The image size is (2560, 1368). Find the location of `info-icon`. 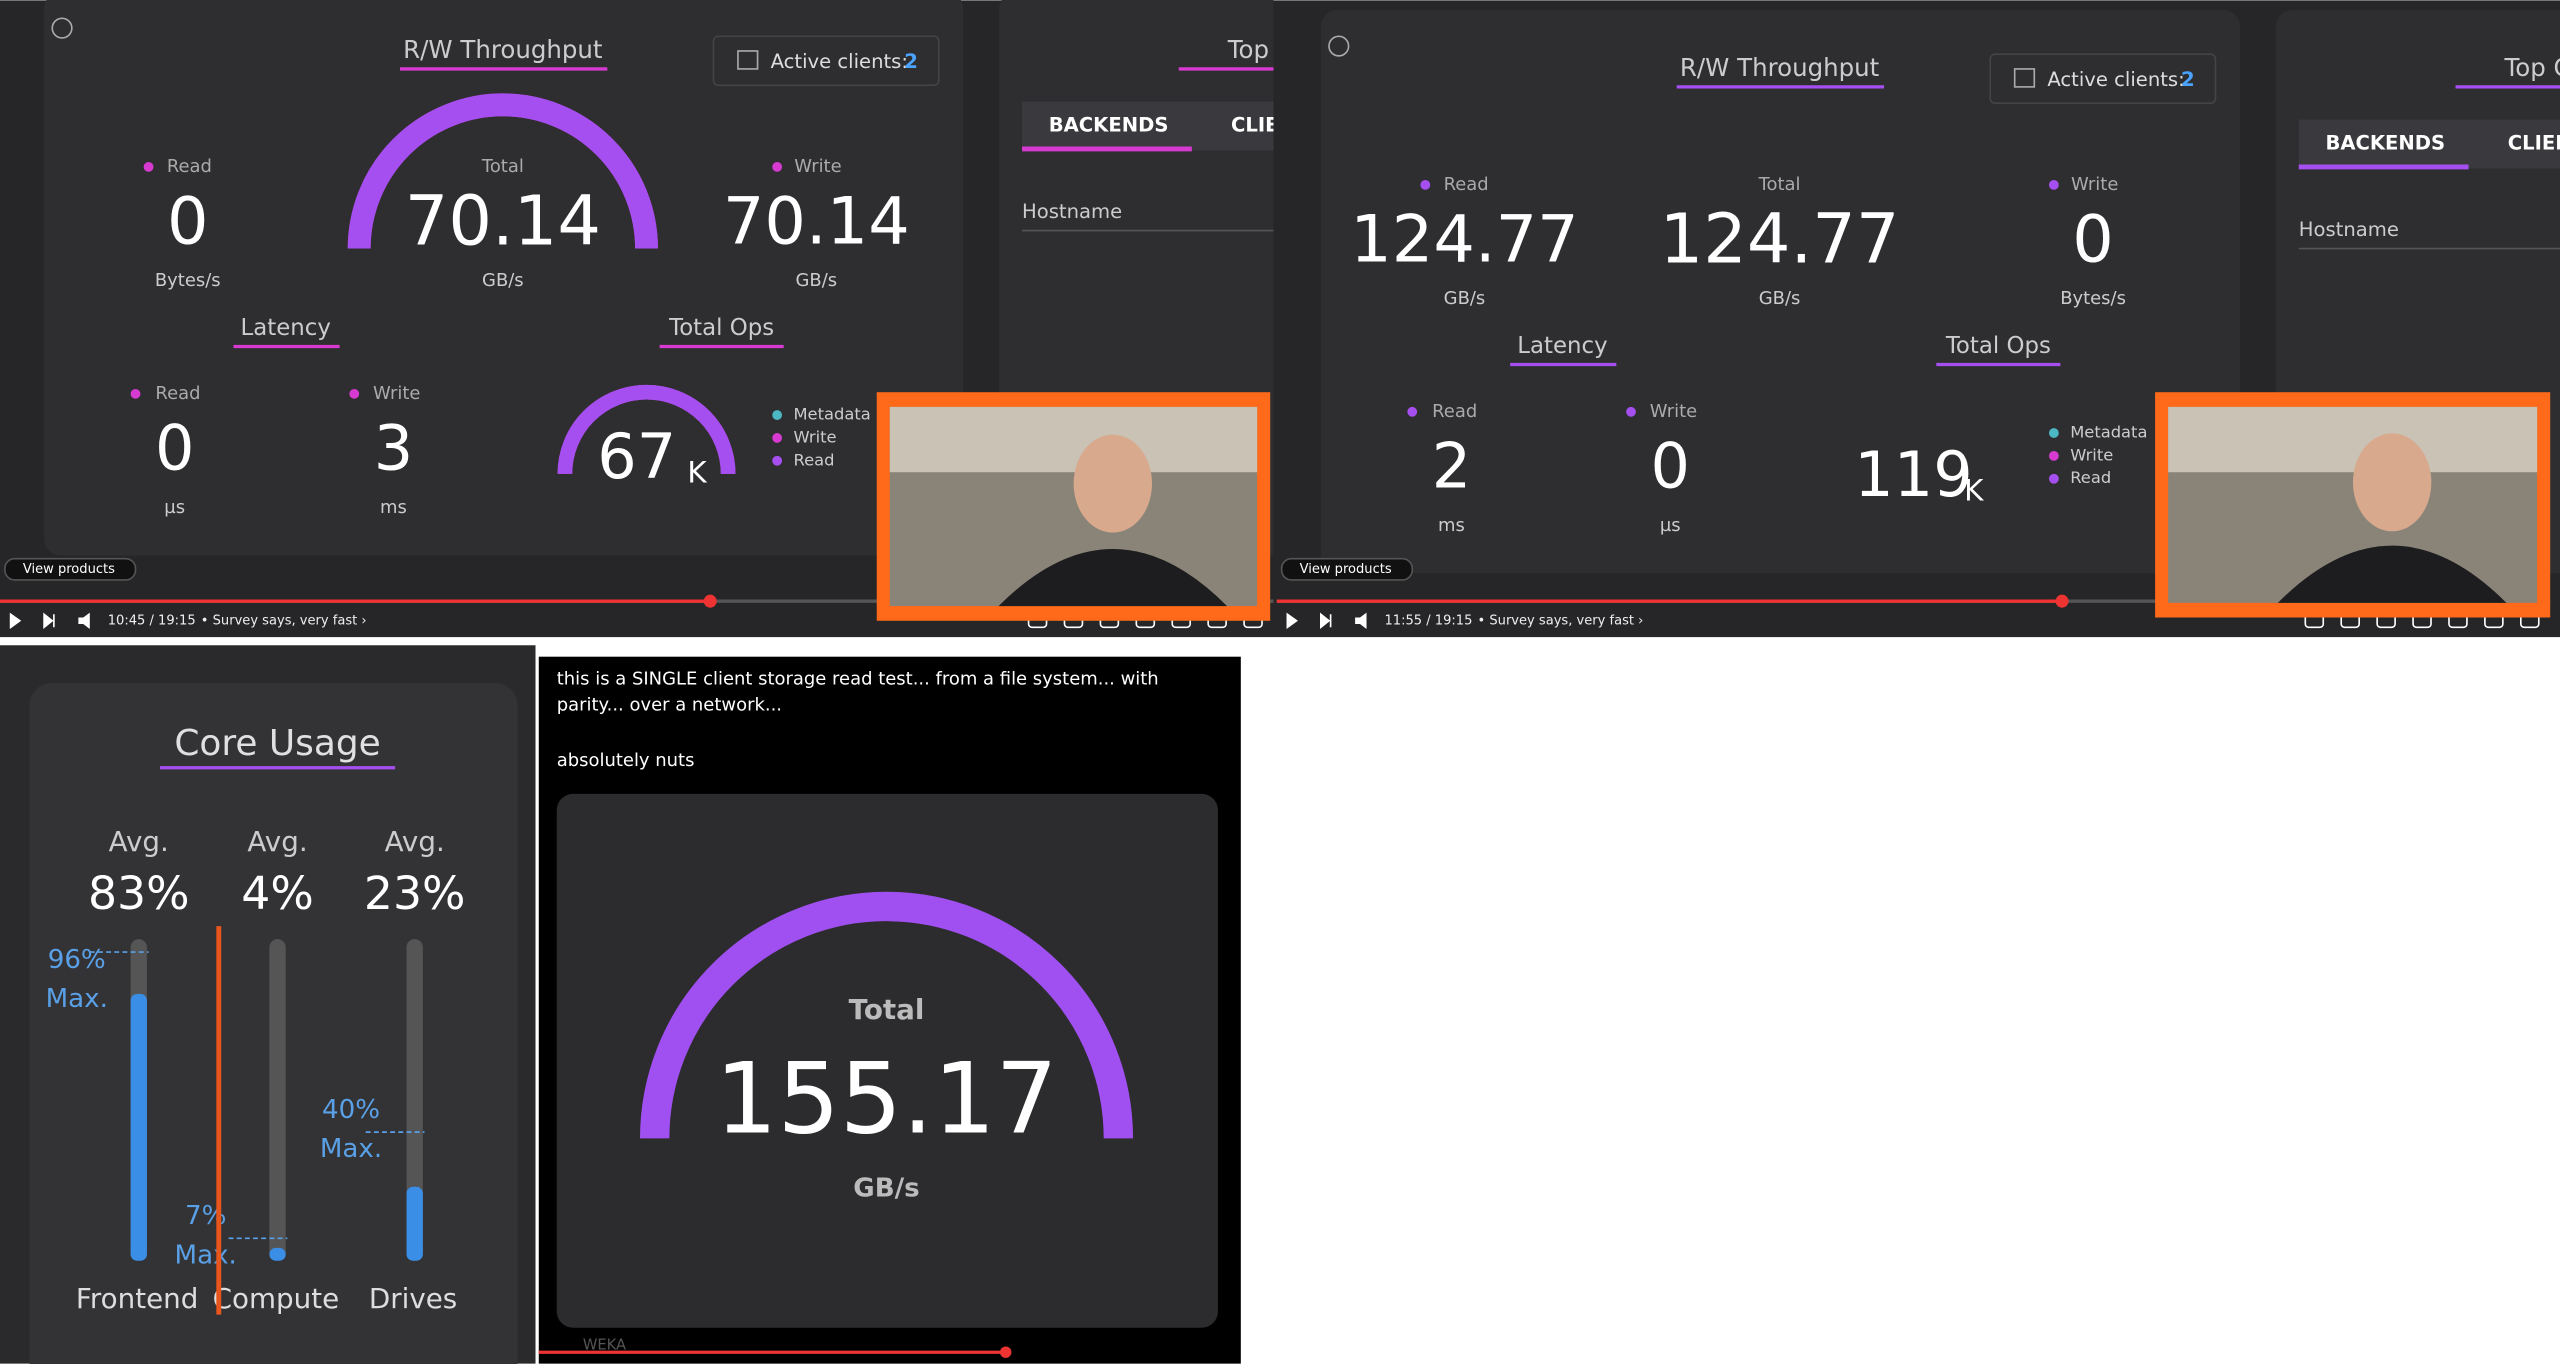

info-icon is located at coordinates (62, 28).